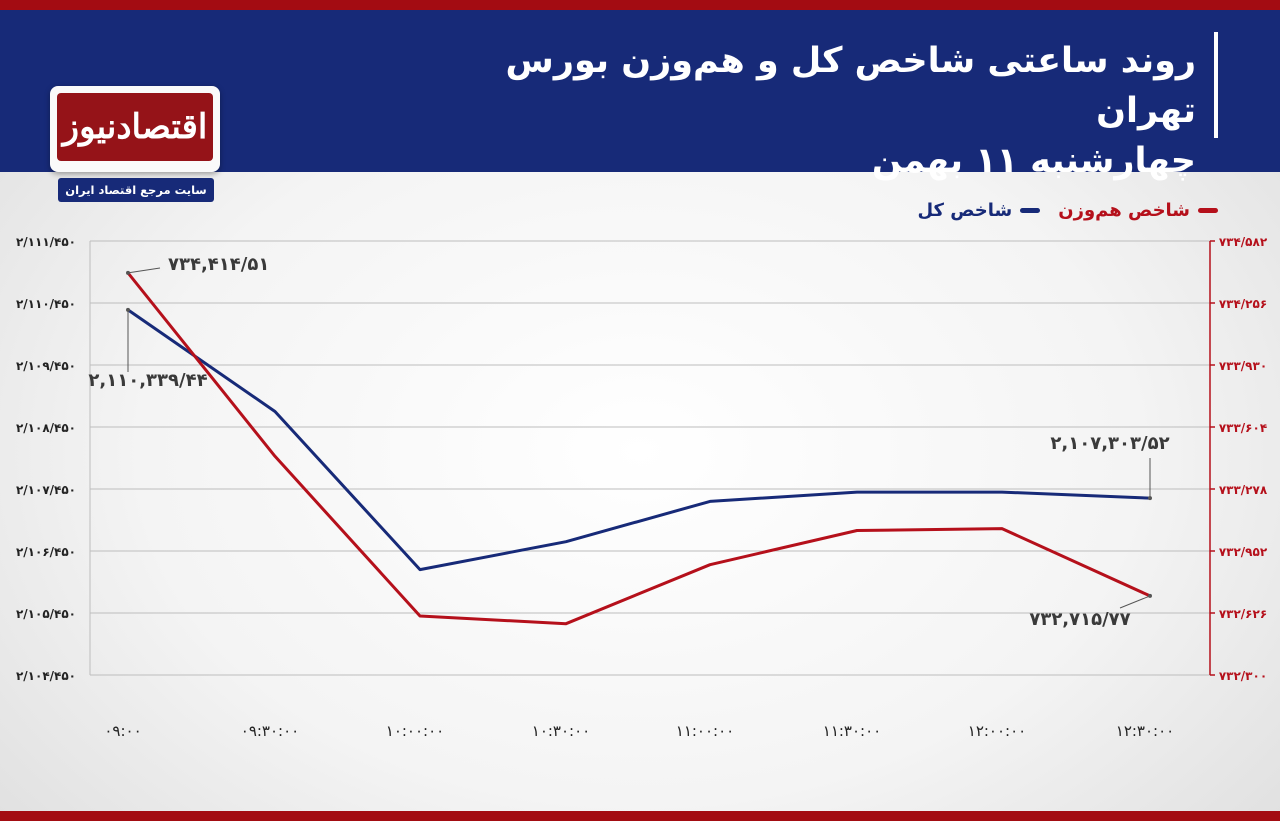 The height and width of the screenshot is (821, 1280). Describe the element at coordinates (1033, 161) in the screenshot. I see `title-line-2: چهارشنبه ۱۱ بهمن` at that location.